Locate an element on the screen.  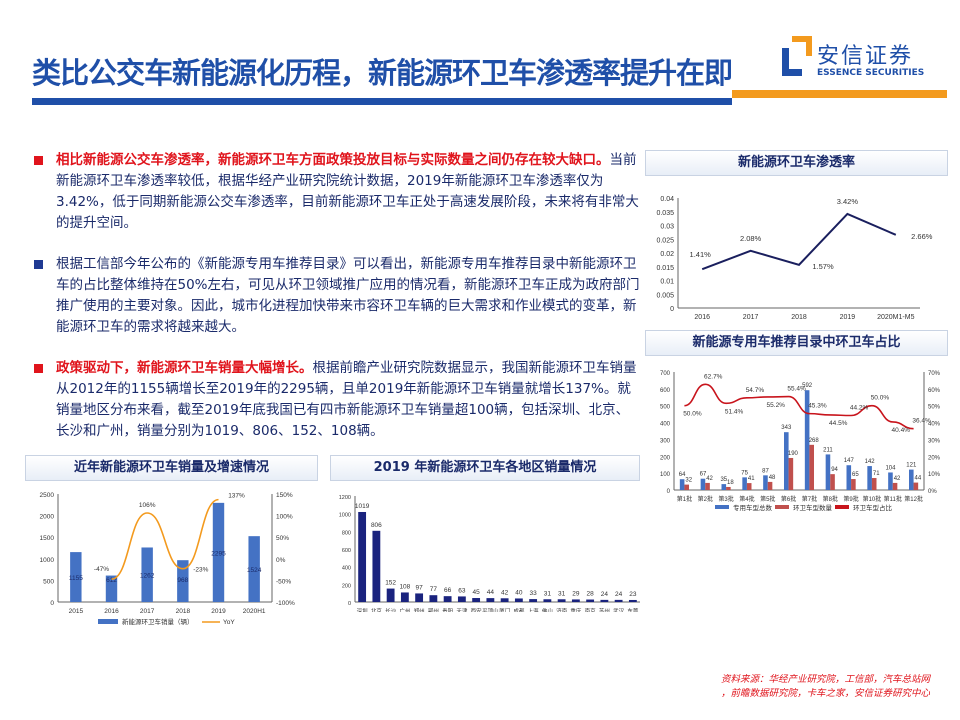
y-tick-label: 600 is located at coordinates (346, 551).